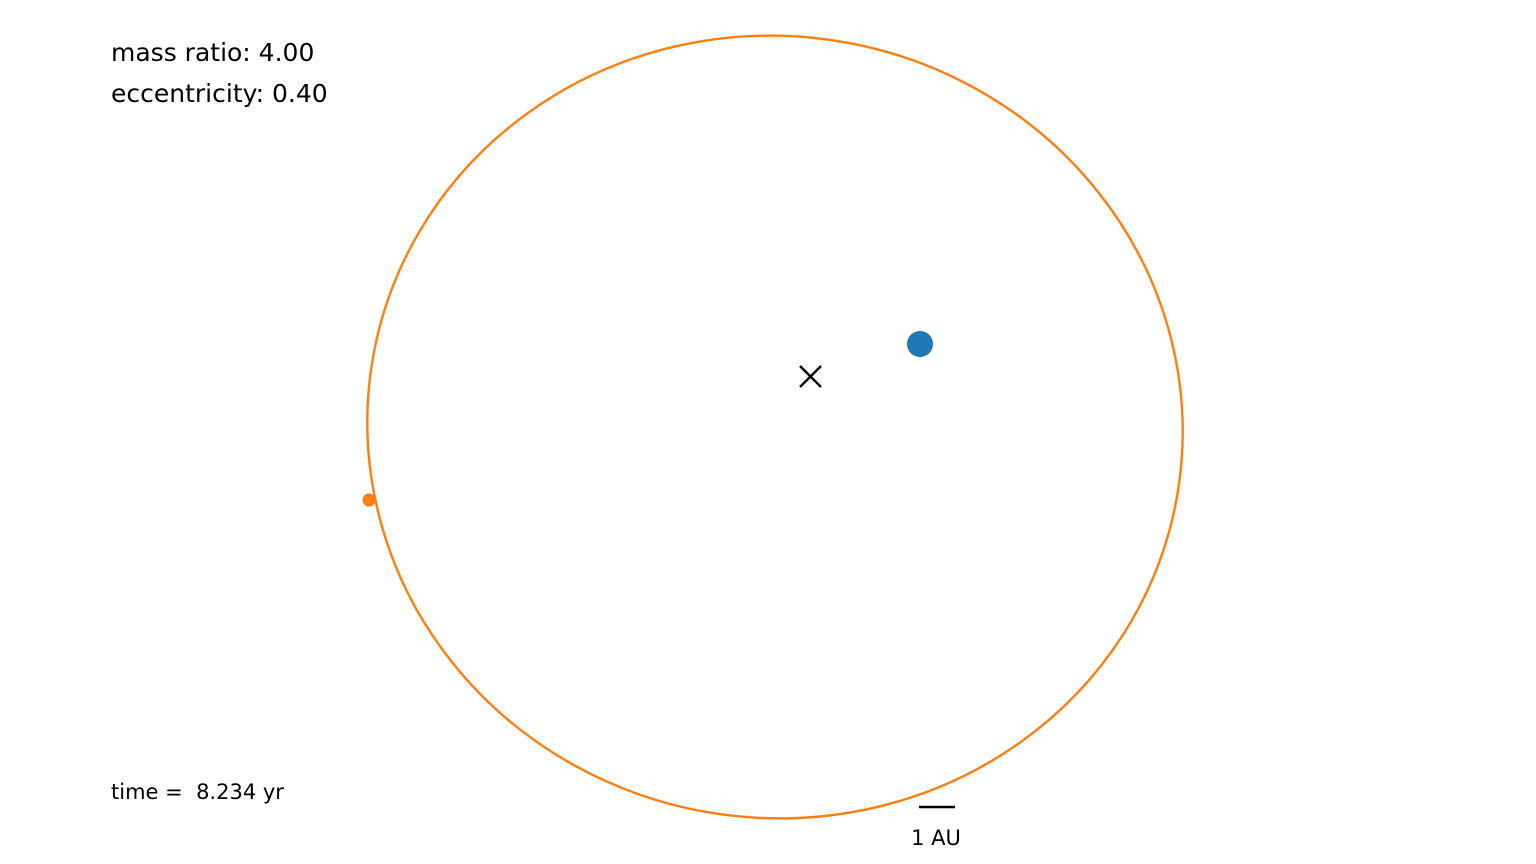 Image resolution: width=1536 pixels, height=864 pixels. Describe the element at coordinates (369, 500) in the screenshot. I see `secondary-star` at that location.